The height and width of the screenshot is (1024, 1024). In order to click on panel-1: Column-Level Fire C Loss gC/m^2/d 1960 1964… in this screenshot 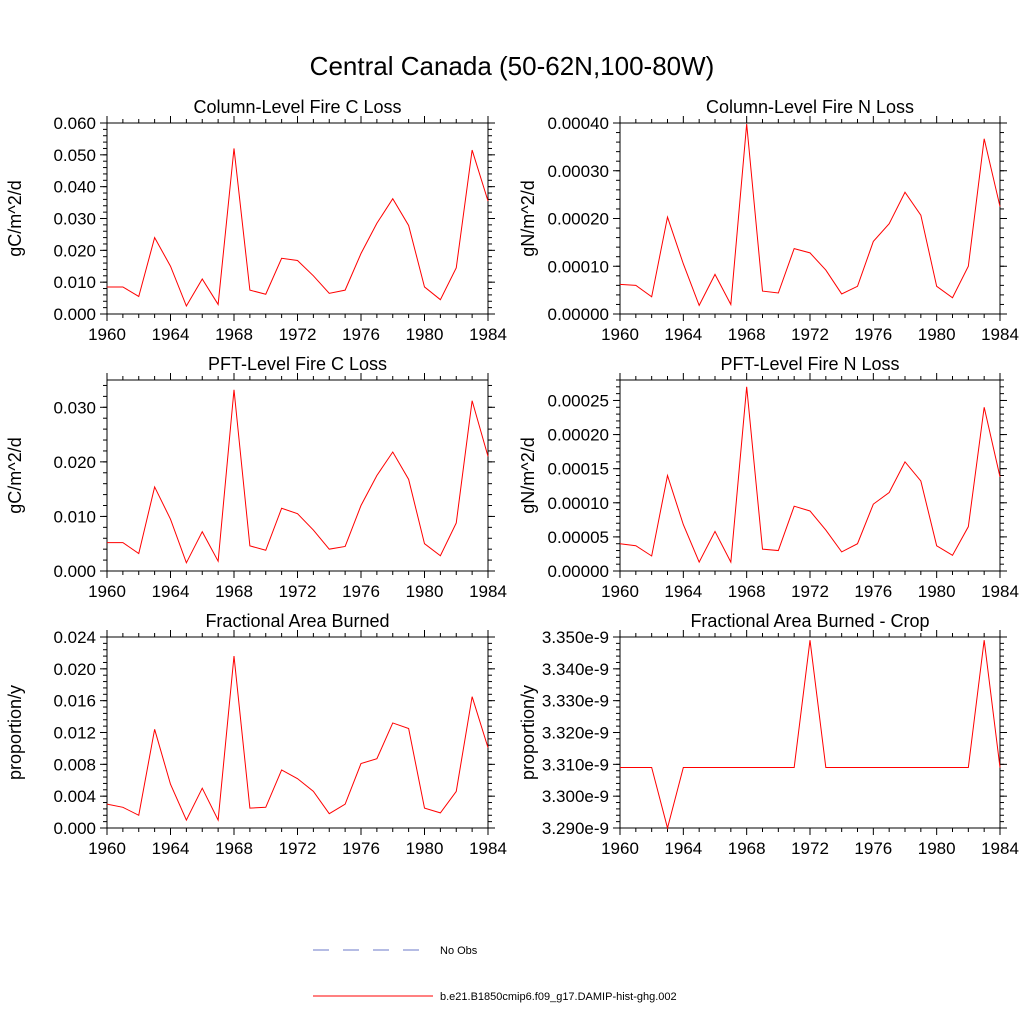, I will do `click(256, 220)`.